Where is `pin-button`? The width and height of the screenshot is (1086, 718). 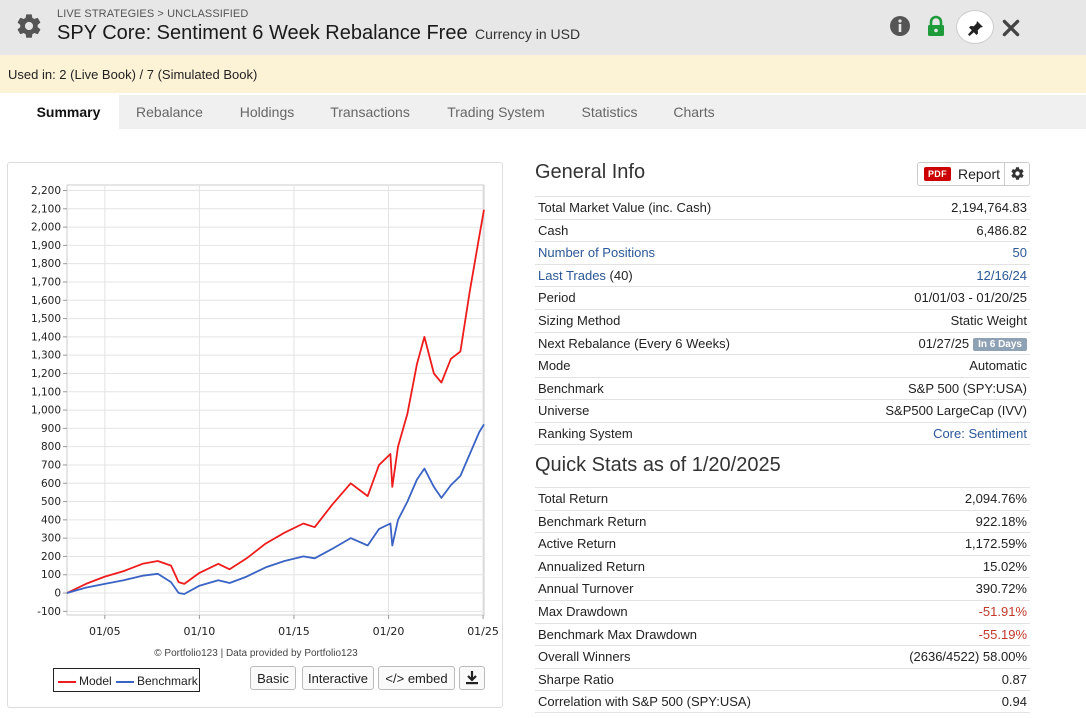
pin-button is located at coordinates (975, 27).